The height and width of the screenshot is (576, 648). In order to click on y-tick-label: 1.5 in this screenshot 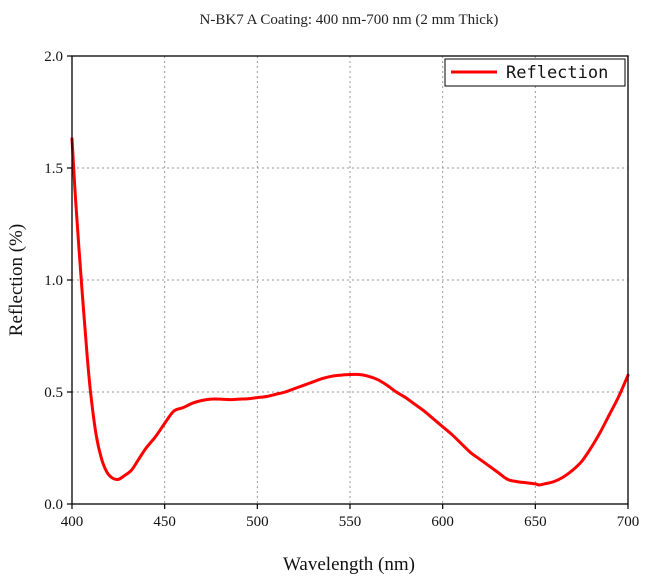, I will do `click(53, 169)`.